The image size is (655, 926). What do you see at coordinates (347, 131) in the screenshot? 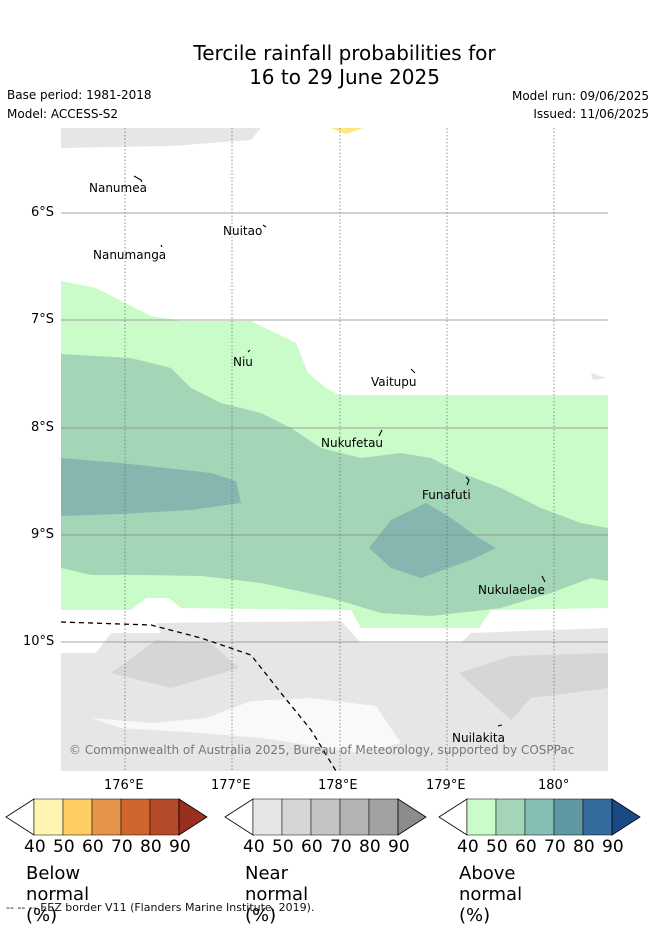
I see `below-normal-patch` at bounding box center [347, 131].